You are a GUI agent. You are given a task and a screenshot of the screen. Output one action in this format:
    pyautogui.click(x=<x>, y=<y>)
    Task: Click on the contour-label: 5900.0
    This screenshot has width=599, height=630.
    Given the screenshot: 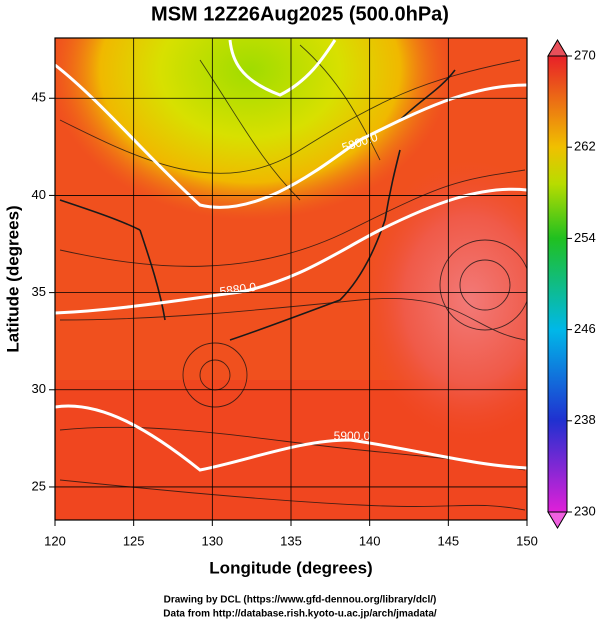 What is the action you would take?
    pyautogui.click(x=352, y=436)
    